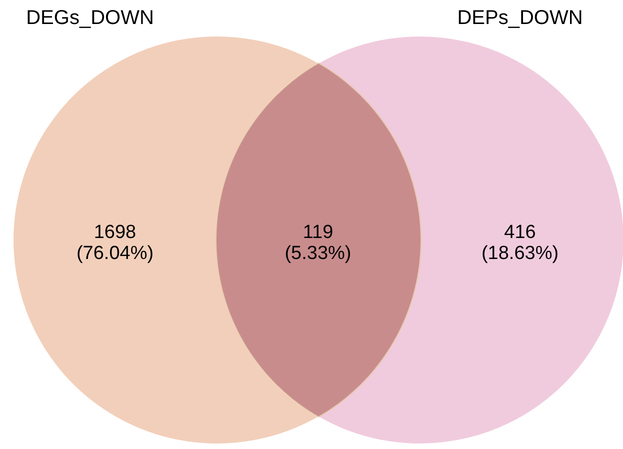 This screenshot has width=623, height=449. What do you see at coordinates (520, 18) in the screenshot?
I see `text: DEPs_DOWN` at bounding box center [520, 18].